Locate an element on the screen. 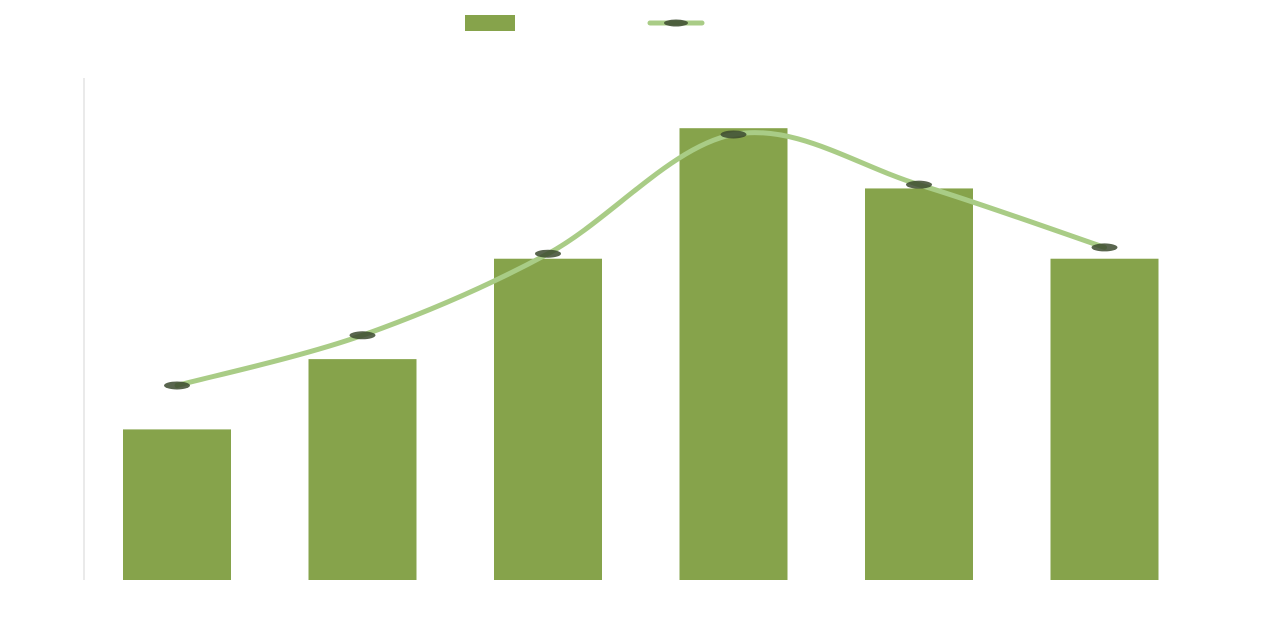 The height and width of the screenshot is (624, 1277). legend-line-marker is located at coordinates (676, 23).